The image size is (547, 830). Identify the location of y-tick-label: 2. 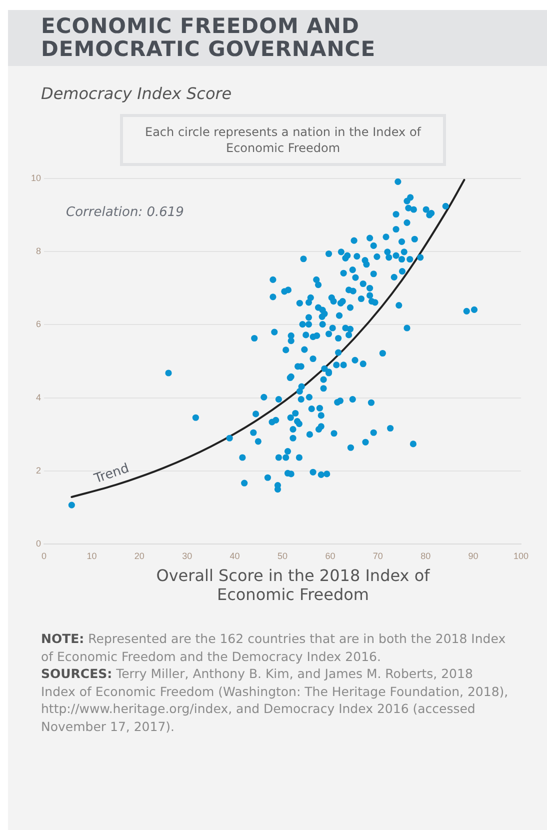
(39, 471).